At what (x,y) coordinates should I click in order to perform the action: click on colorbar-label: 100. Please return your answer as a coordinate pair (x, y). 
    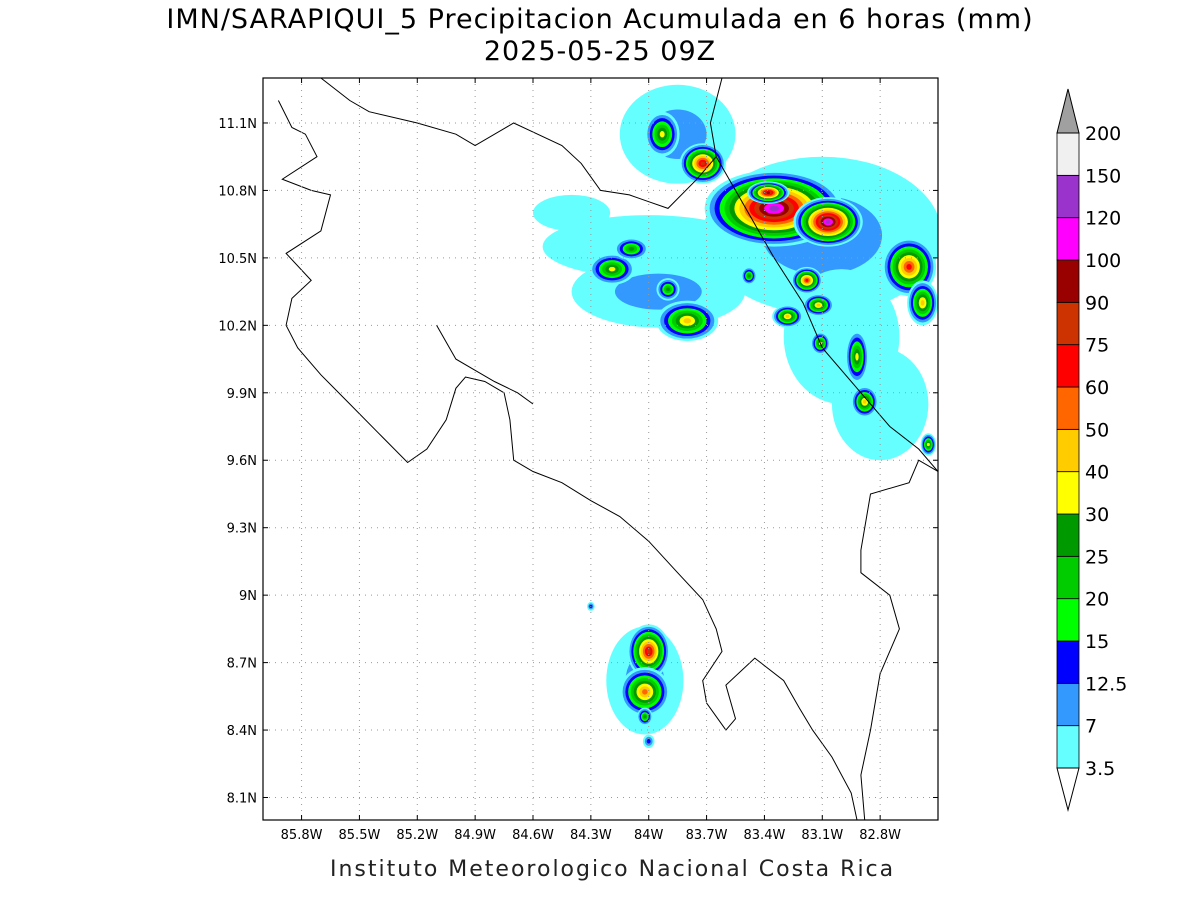
    Looking at the image, I should click on (1103, 261).